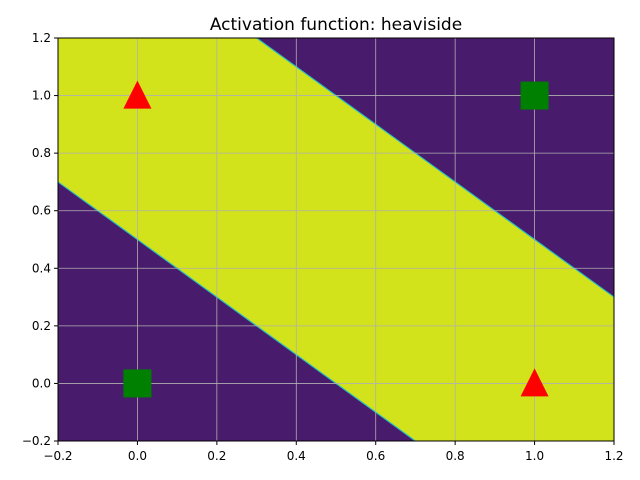  I want to click on x-tick-label: 1.0, so click(534, 456).